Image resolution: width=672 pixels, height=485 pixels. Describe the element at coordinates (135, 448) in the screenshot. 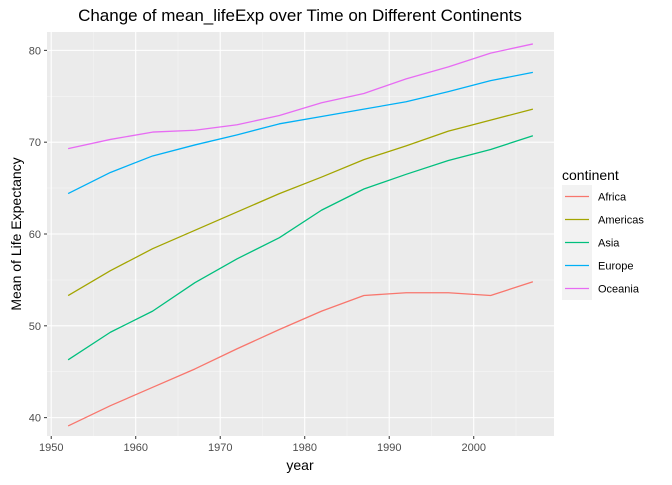

I see `x-tick-label: 1960` at that location.